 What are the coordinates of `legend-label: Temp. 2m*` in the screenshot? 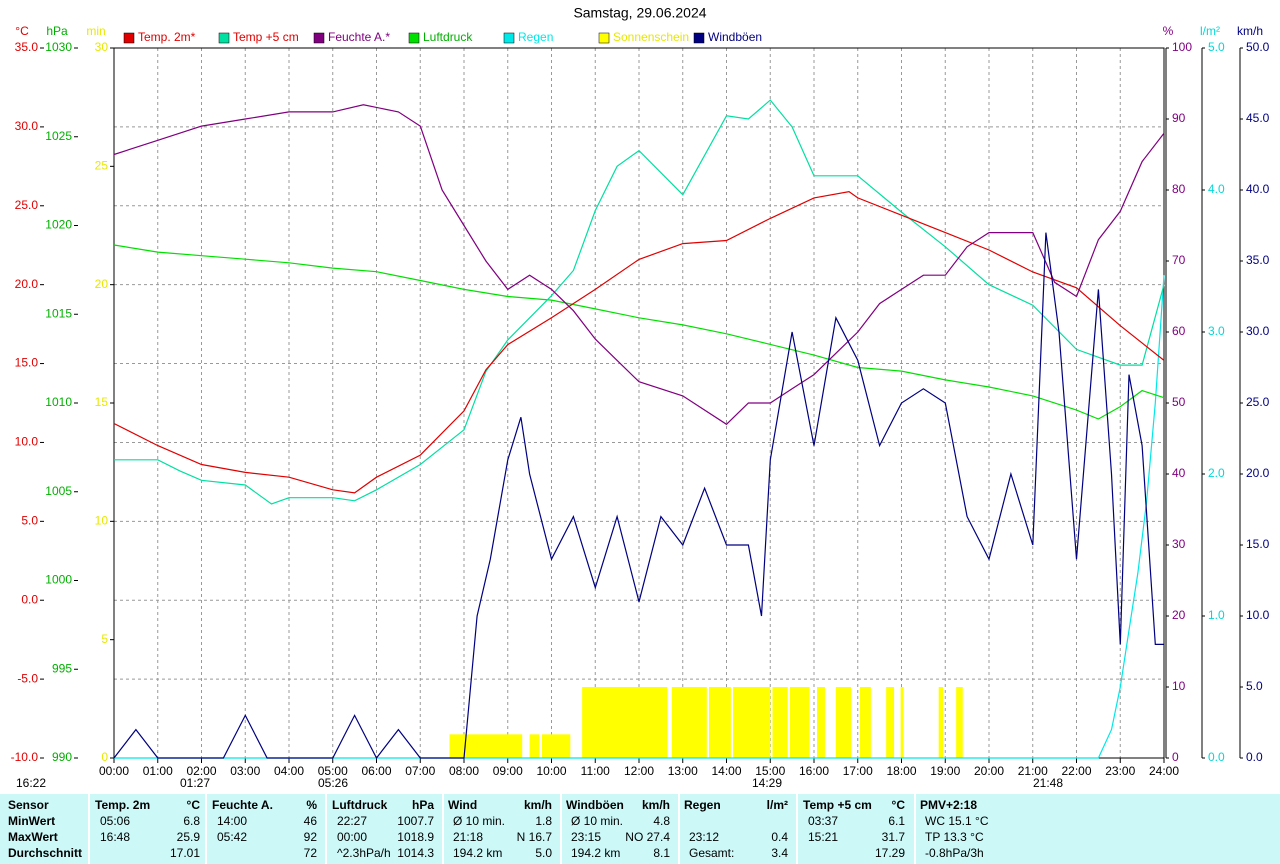 It's located at (167, 37).